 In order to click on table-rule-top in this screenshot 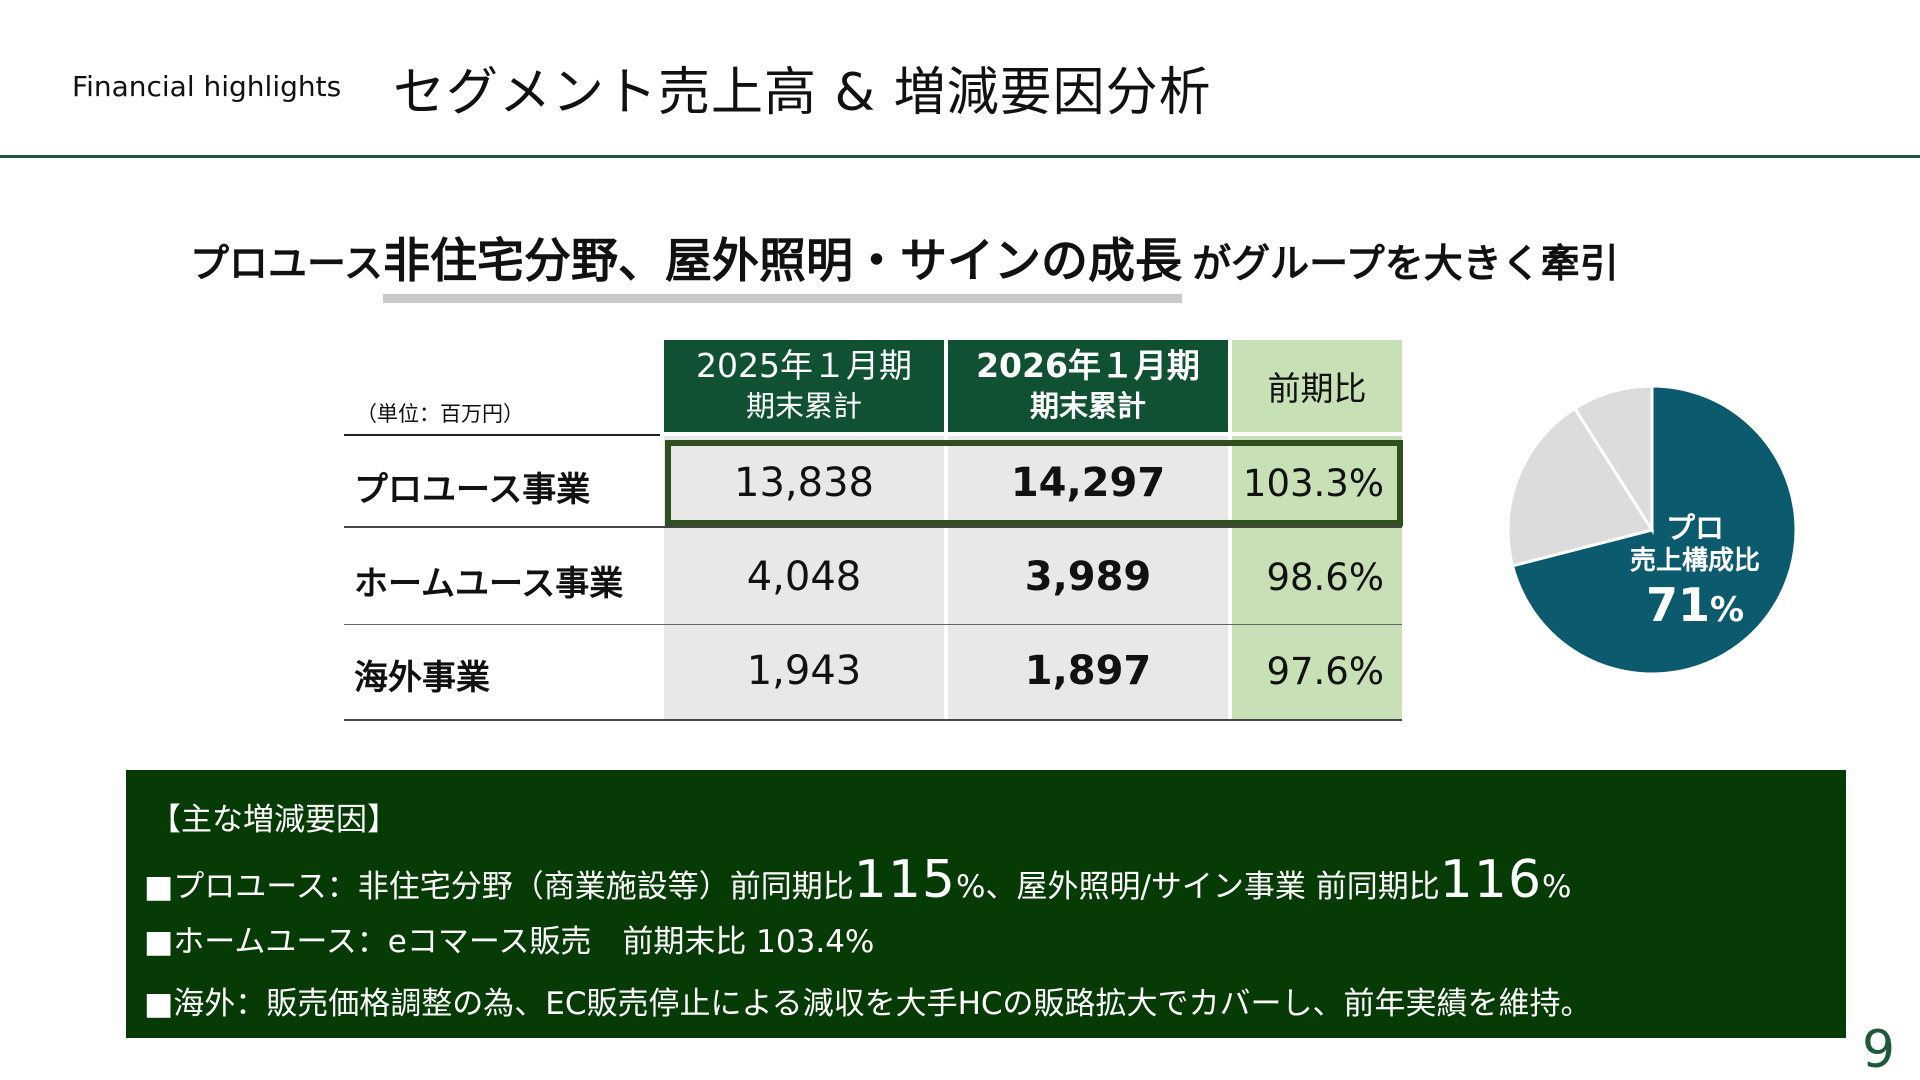, I will do `click(502, 435)`.